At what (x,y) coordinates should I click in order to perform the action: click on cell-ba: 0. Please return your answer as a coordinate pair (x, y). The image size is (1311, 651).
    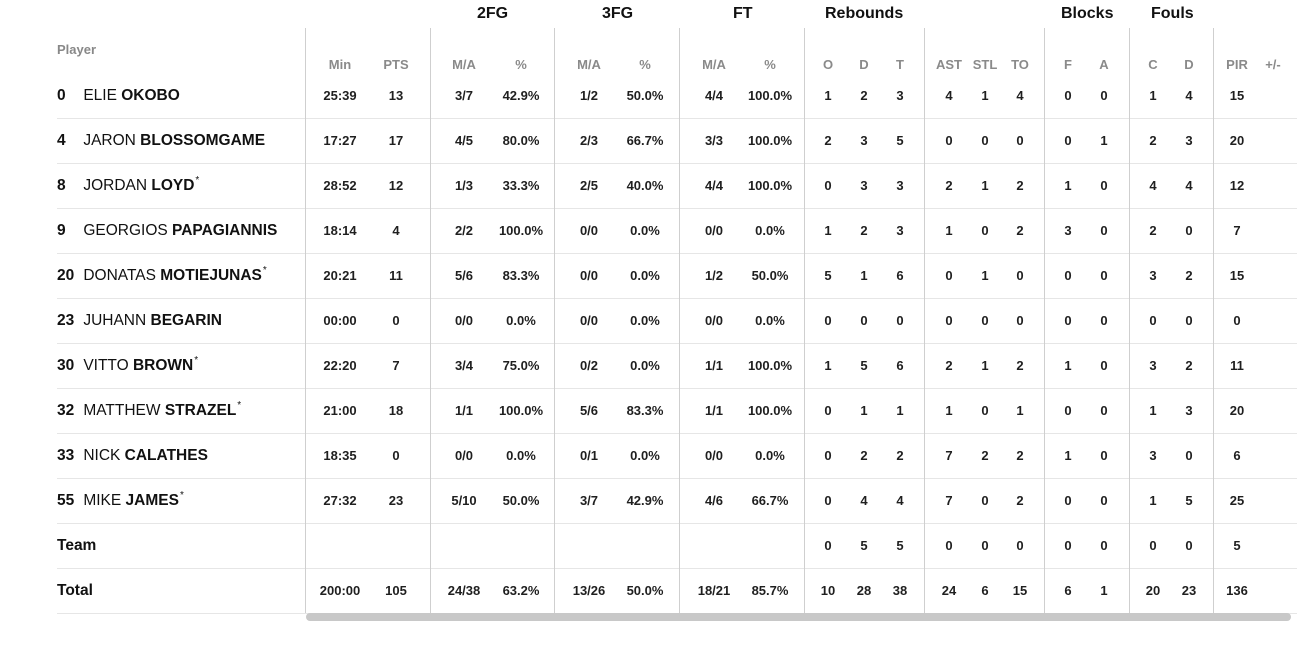
    Looking at the image, I should click on (1104, 545).